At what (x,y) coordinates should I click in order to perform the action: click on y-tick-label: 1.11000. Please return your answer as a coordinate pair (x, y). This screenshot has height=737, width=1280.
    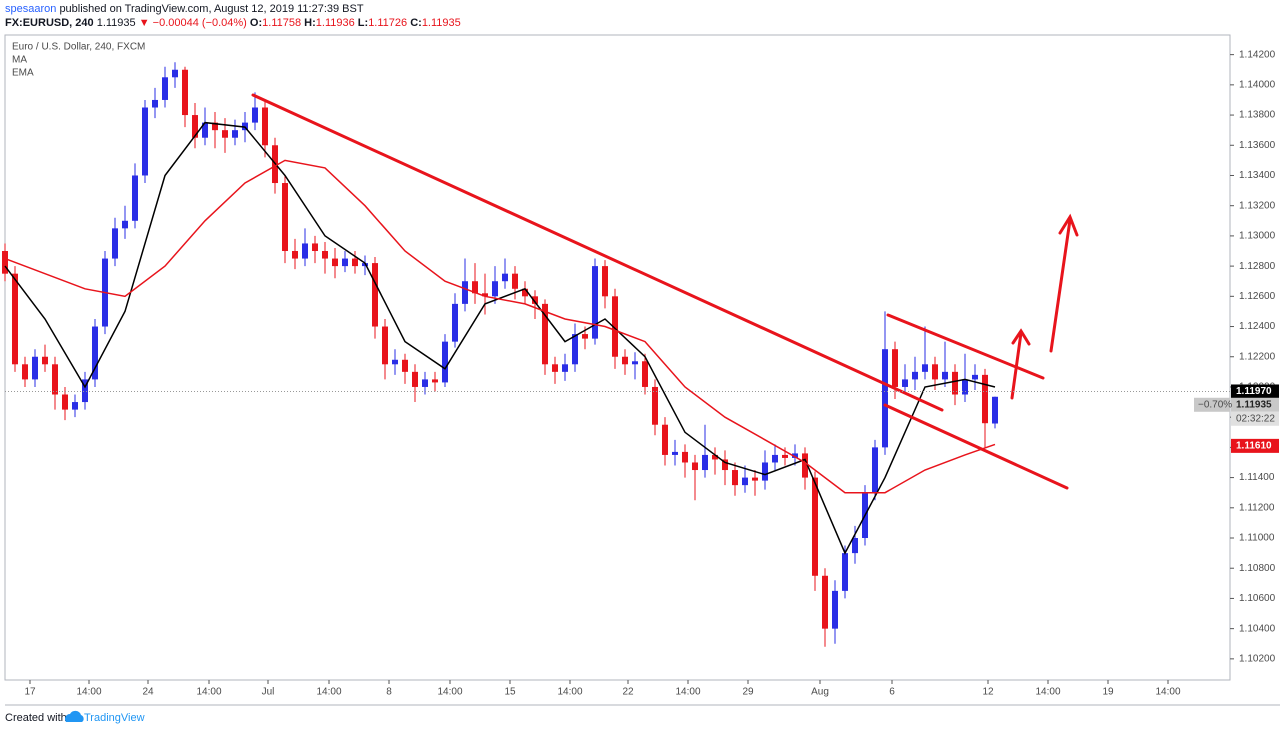
    Looking at the image, I should click on (1257, 538).